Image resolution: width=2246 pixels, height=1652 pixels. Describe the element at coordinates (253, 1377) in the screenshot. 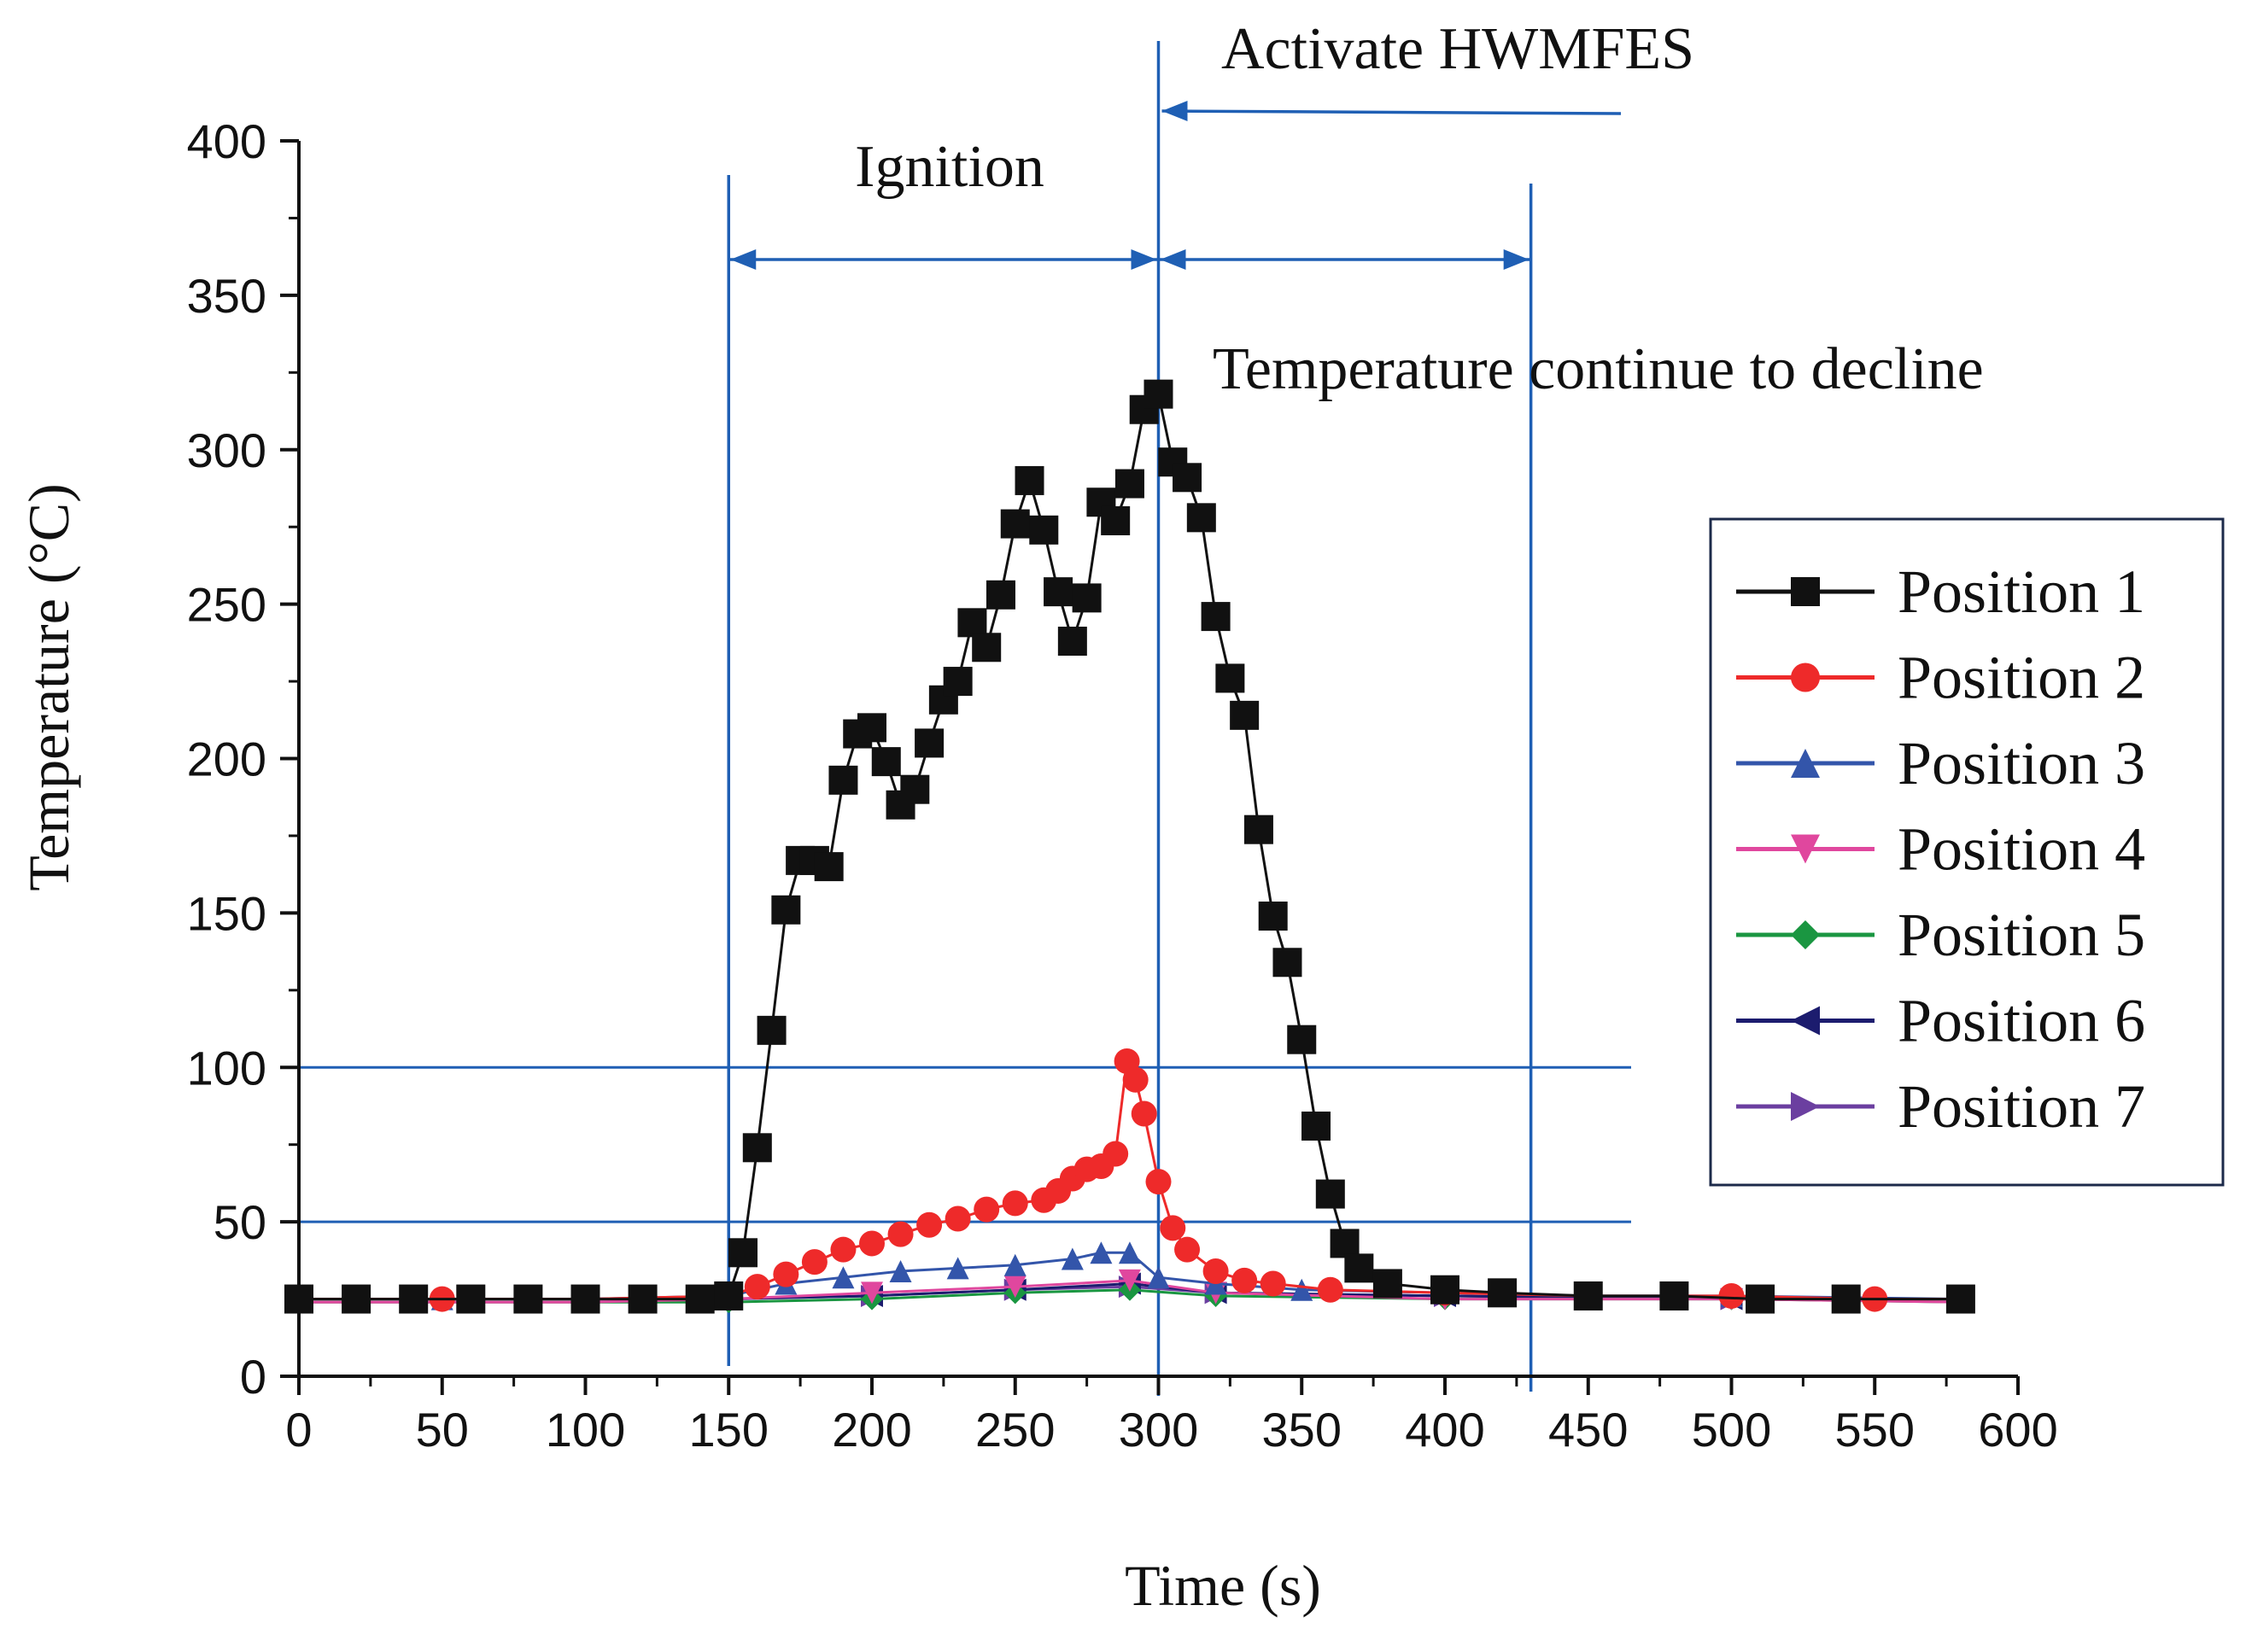

I see `y-tick-label: 0` at that location.